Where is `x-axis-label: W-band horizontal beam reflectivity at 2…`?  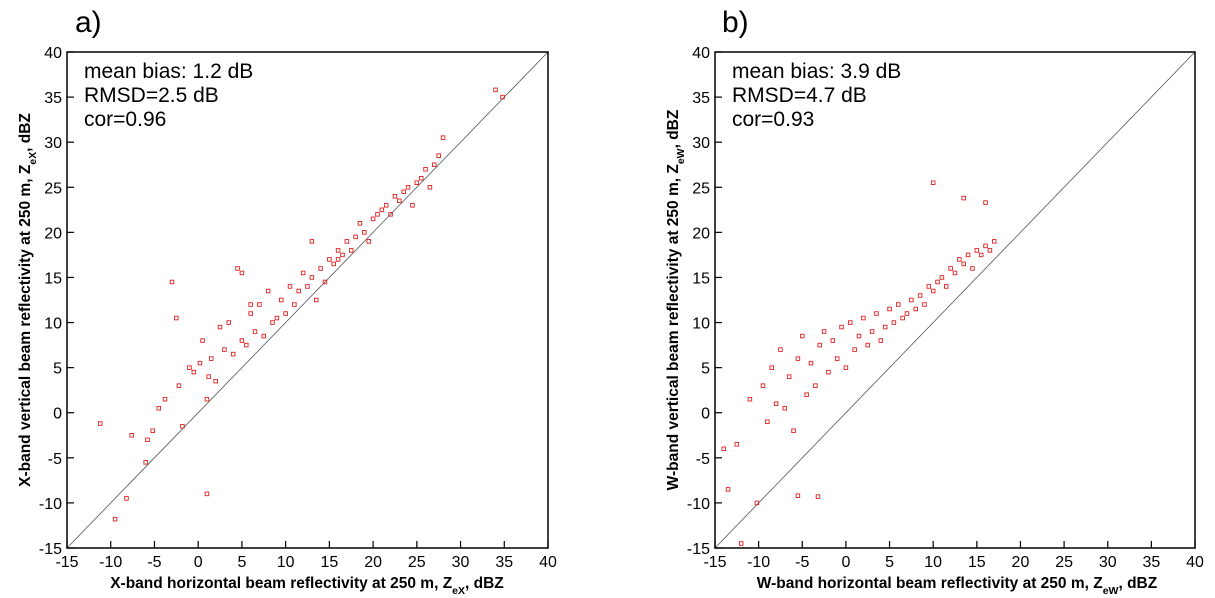
x-axis-label: W-band horizontal beam reflectivity at 2… is located at coordinates (957, 586).